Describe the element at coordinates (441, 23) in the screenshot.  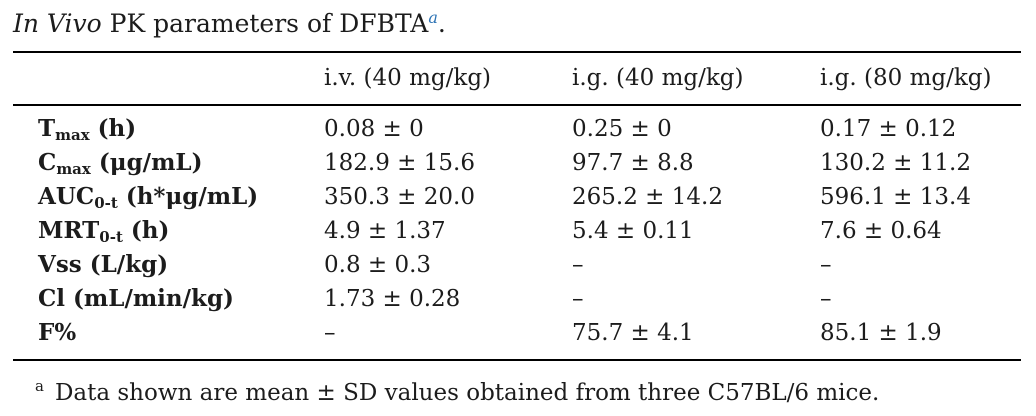
I see `caption-period: .` at that location.